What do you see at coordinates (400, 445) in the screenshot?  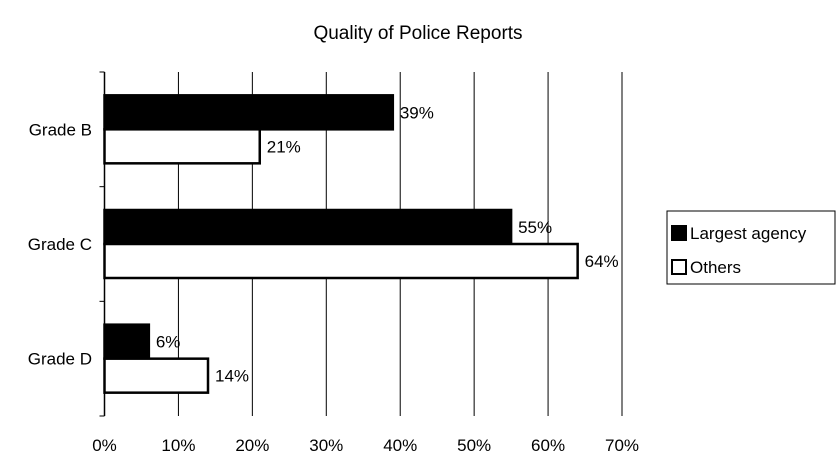 I see `x-tick-label: 40%` at bounding box center [400, 445].